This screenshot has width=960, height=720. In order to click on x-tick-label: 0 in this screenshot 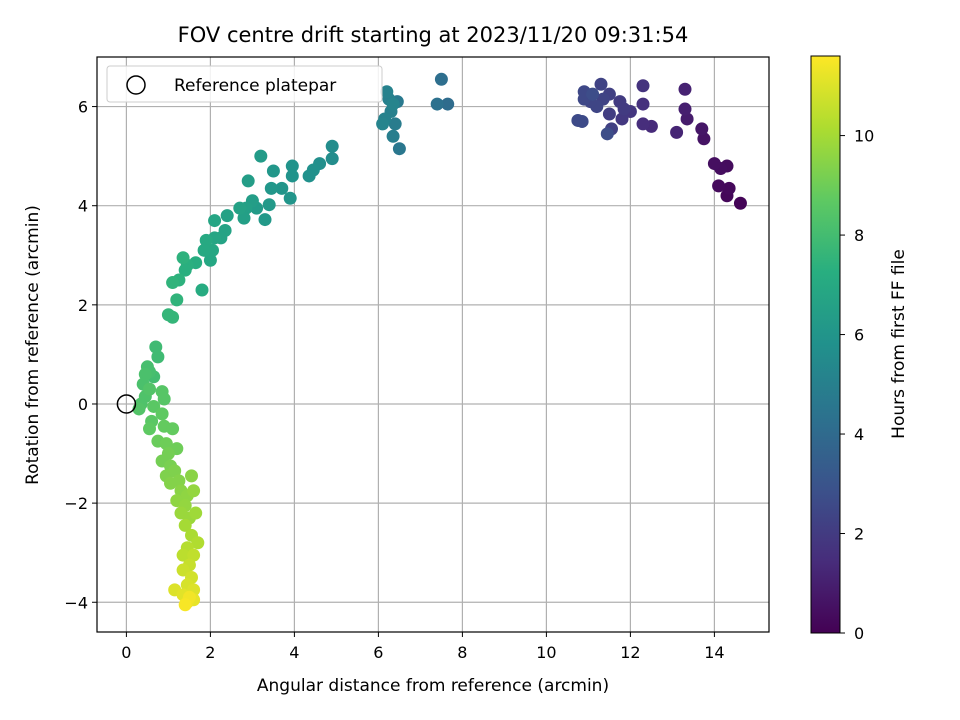, I will do `click(126, 652)`.